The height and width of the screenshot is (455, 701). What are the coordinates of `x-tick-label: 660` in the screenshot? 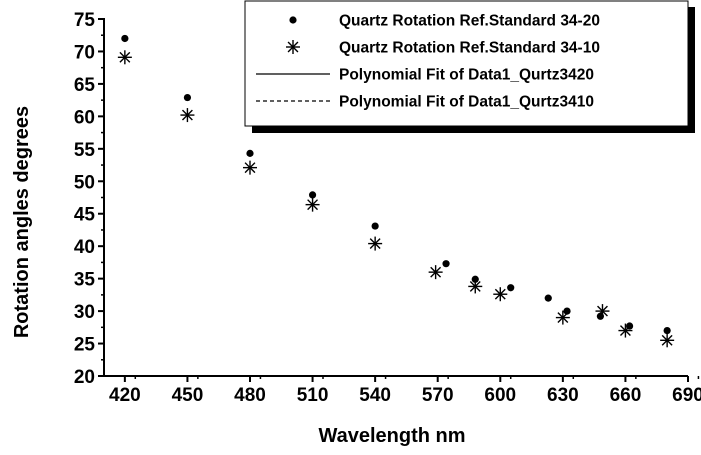 It's located at (626, 395).